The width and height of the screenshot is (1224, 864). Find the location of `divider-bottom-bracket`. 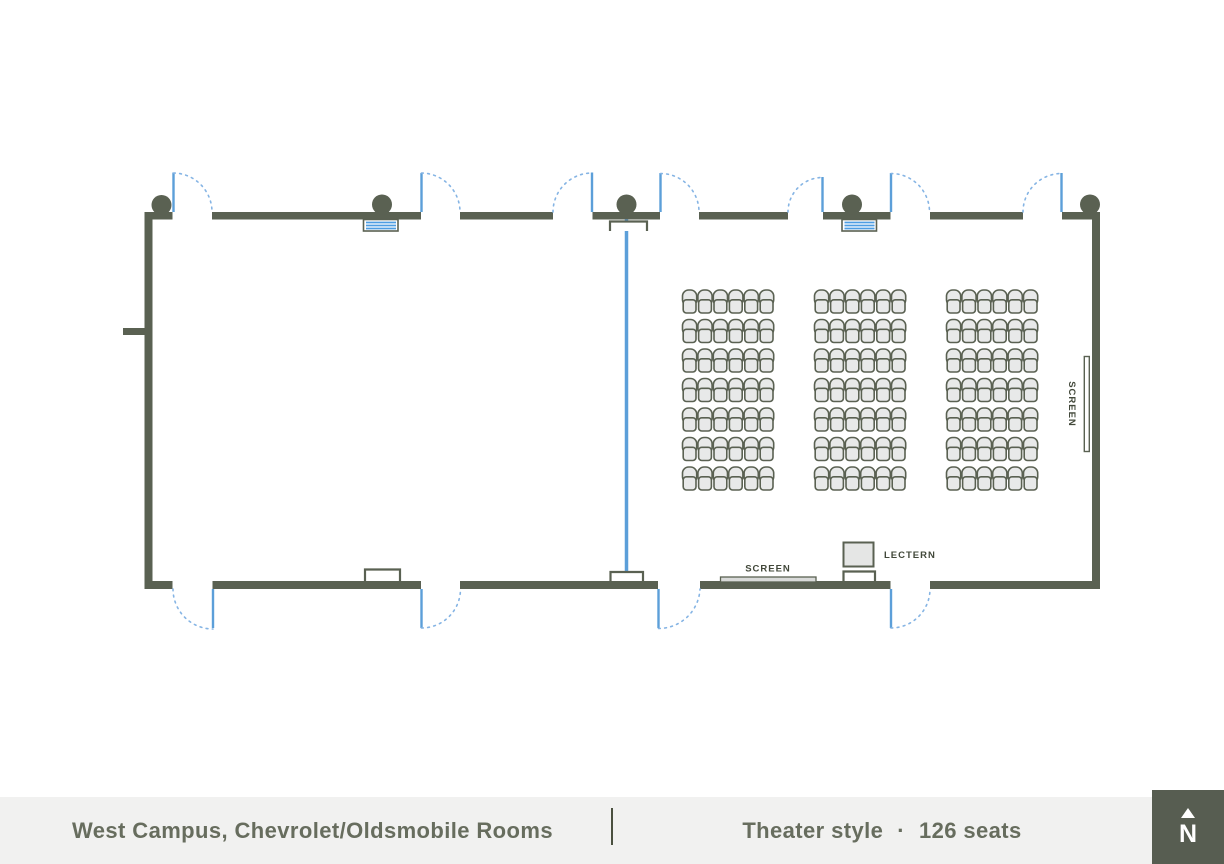

divider-bottom-bracket is located at coordinates (627, 575).